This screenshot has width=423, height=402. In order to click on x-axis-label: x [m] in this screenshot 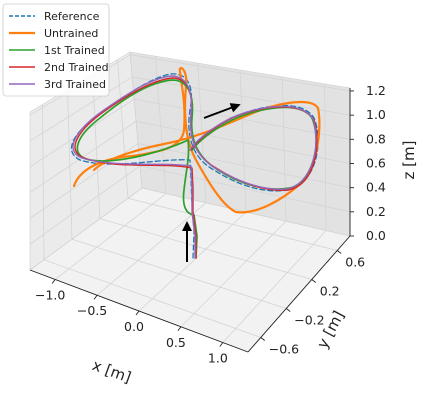, I will do `click(112, 371)`.